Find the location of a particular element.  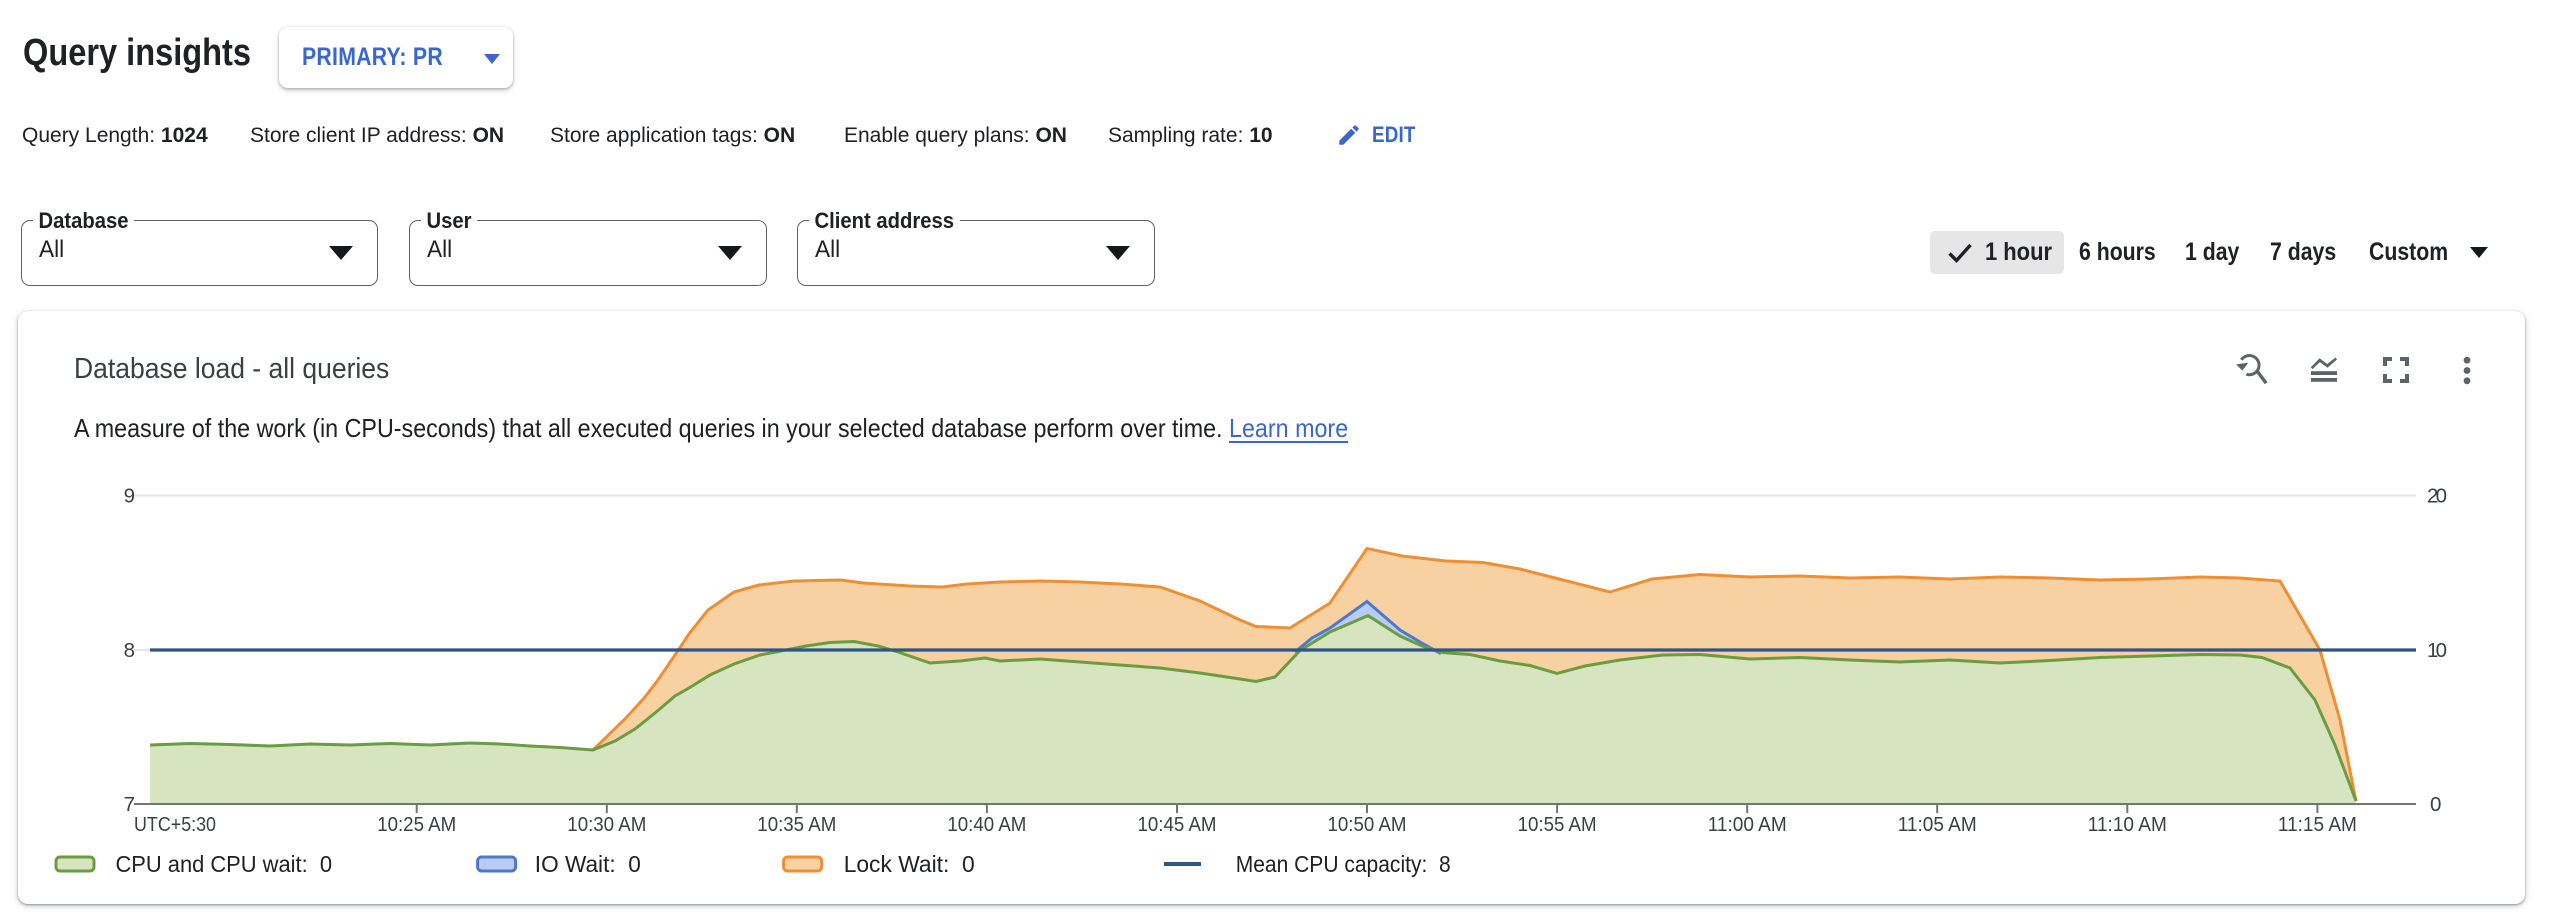

svg-text: 7 is located at coordinates (129, 804).